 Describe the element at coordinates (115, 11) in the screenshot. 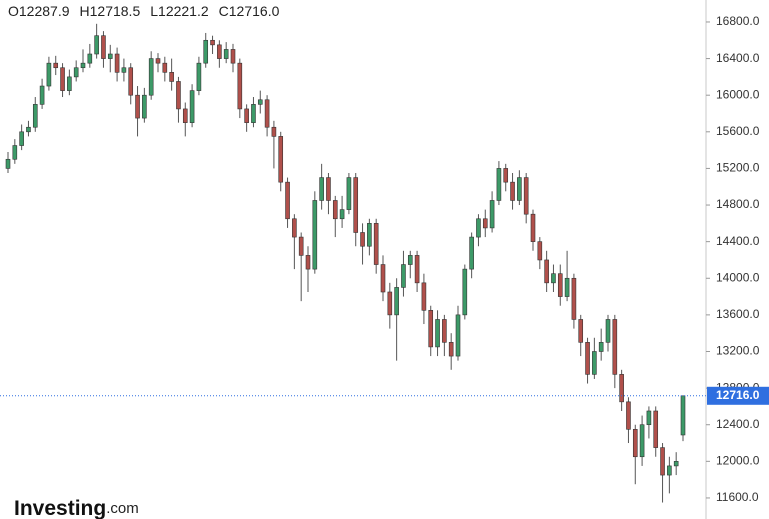

I see `ohlc-value: 12718.5` at that location.